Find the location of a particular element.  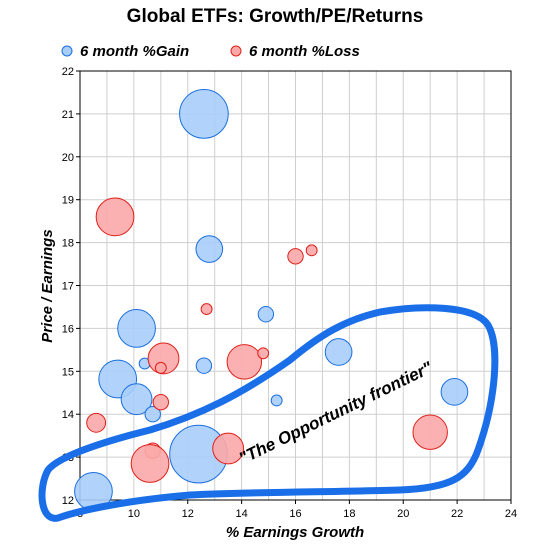

chart-title: Global ETFs: Growth/PE/Returns is located at coordinates (275, 16).